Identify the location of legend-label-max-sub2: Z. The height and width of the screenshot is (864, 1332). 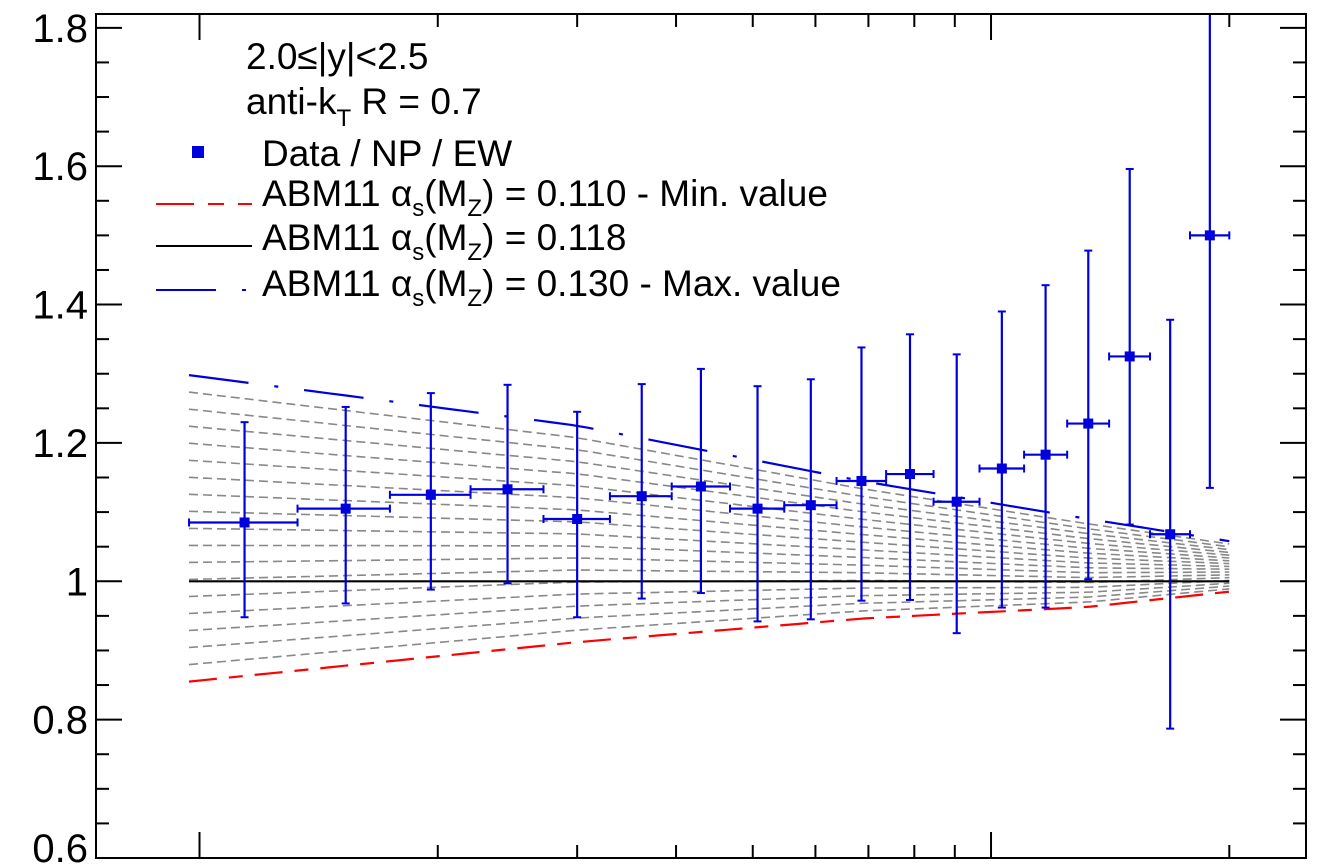
(474, 298).